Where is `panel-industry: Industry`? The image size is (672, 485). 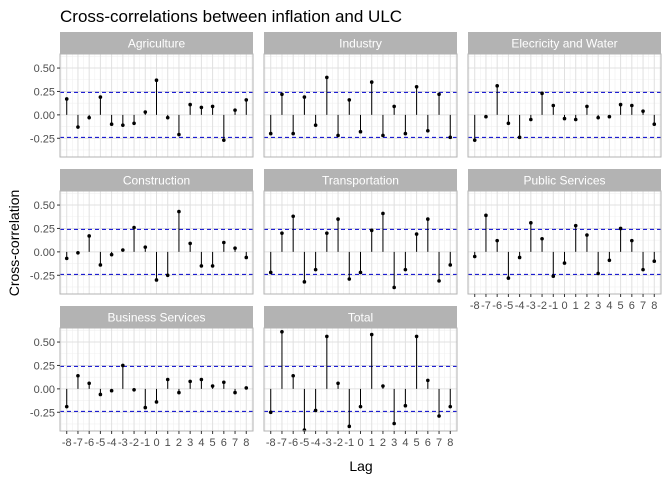 panel-industry: Industry is located at coordinates (360, 95).